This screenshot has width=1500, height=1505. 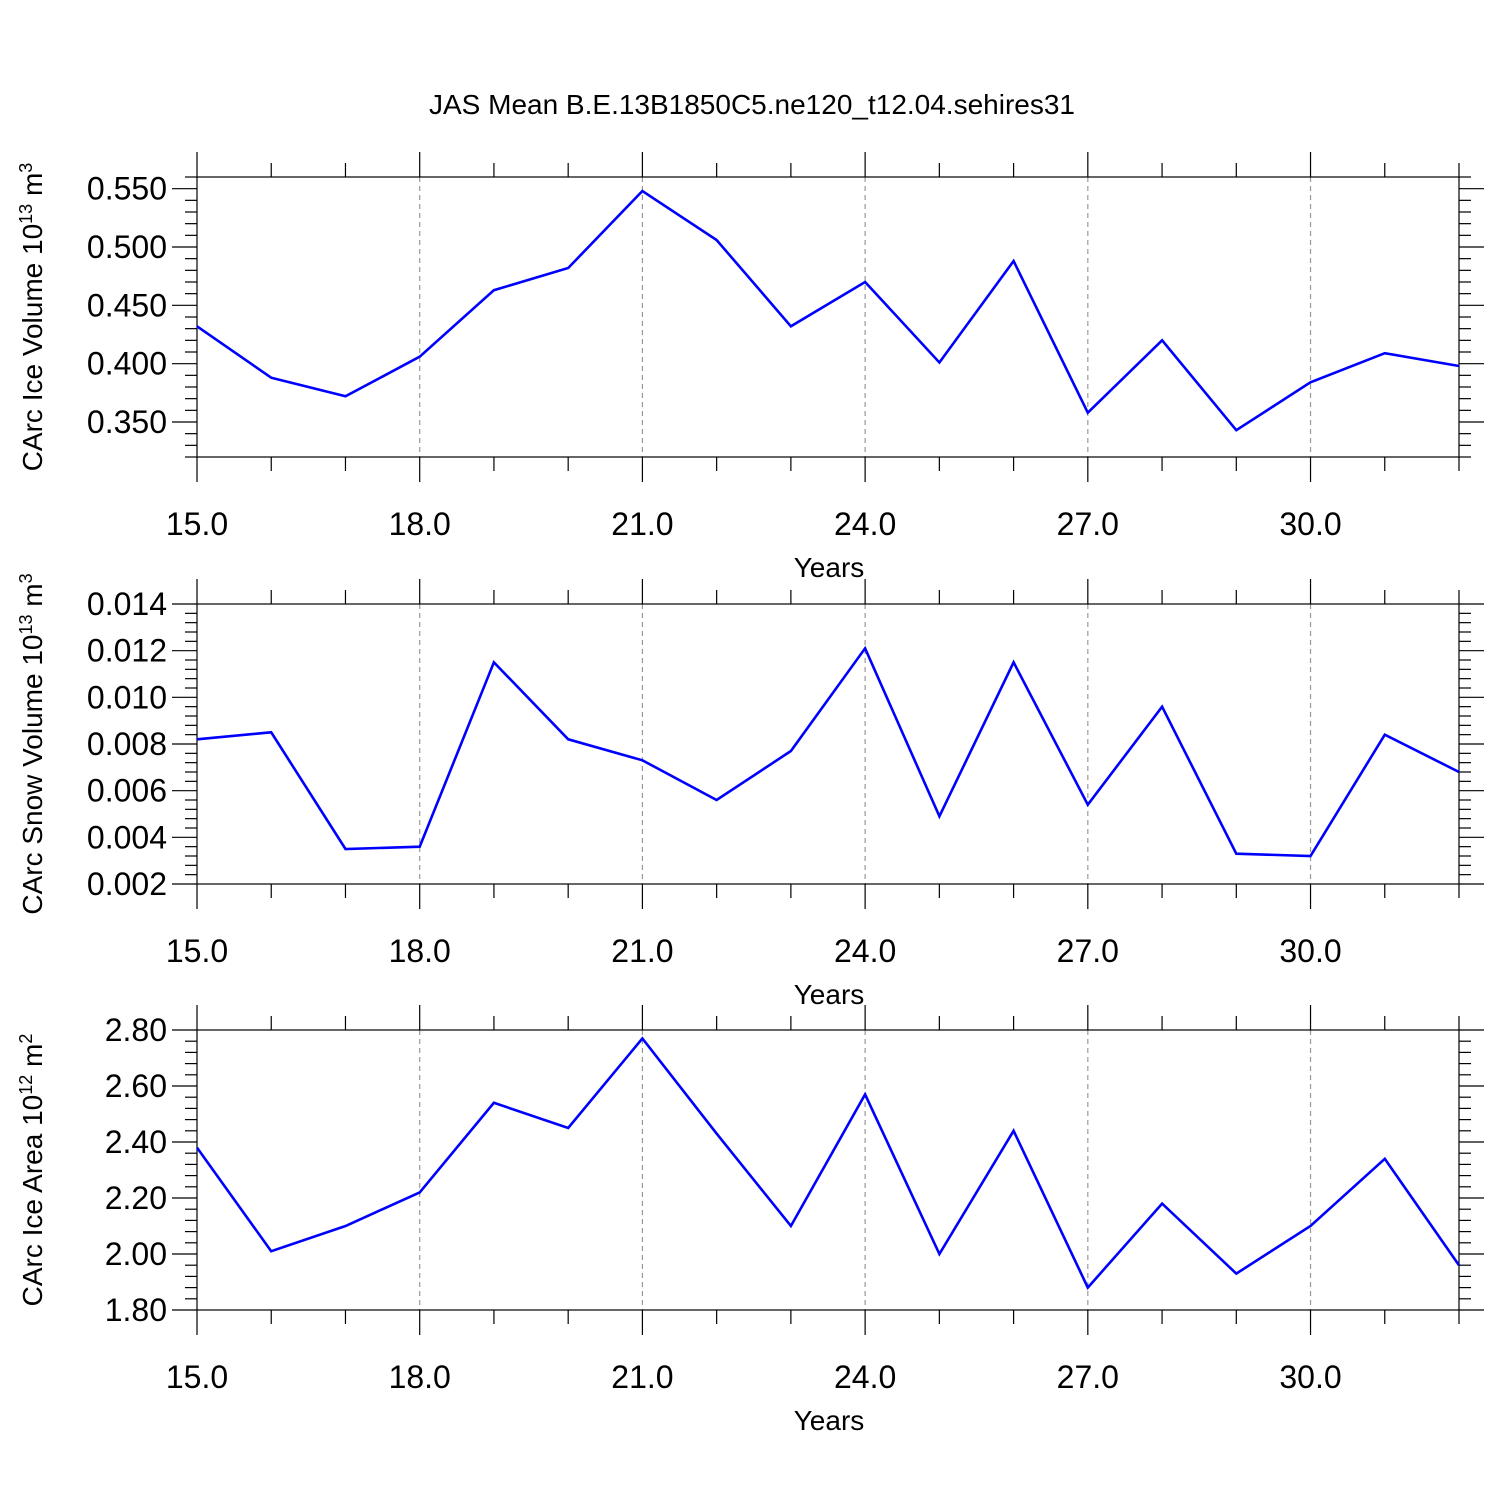 I want to click on y-axis-label-superscript: 12, so click(x=26, y=1085).